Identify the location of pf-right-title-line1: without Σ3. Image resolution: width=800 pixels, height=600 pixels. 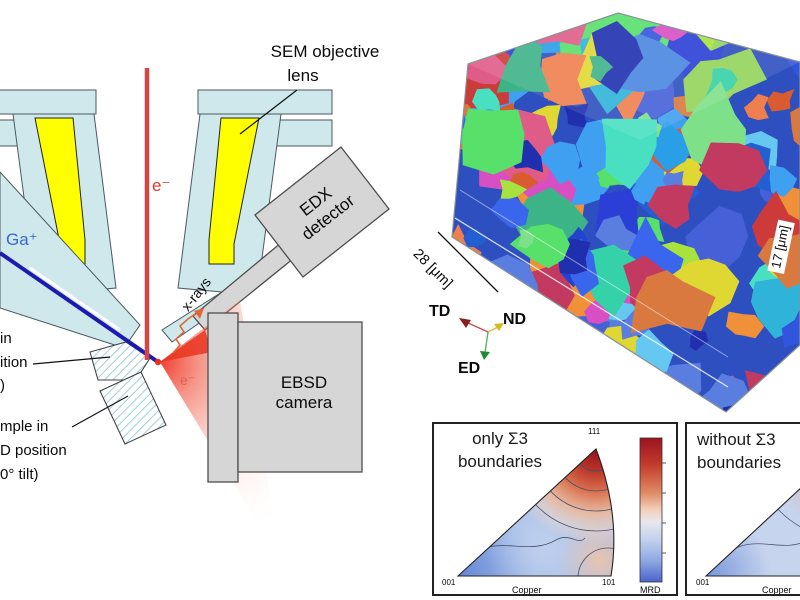
(736, 439).